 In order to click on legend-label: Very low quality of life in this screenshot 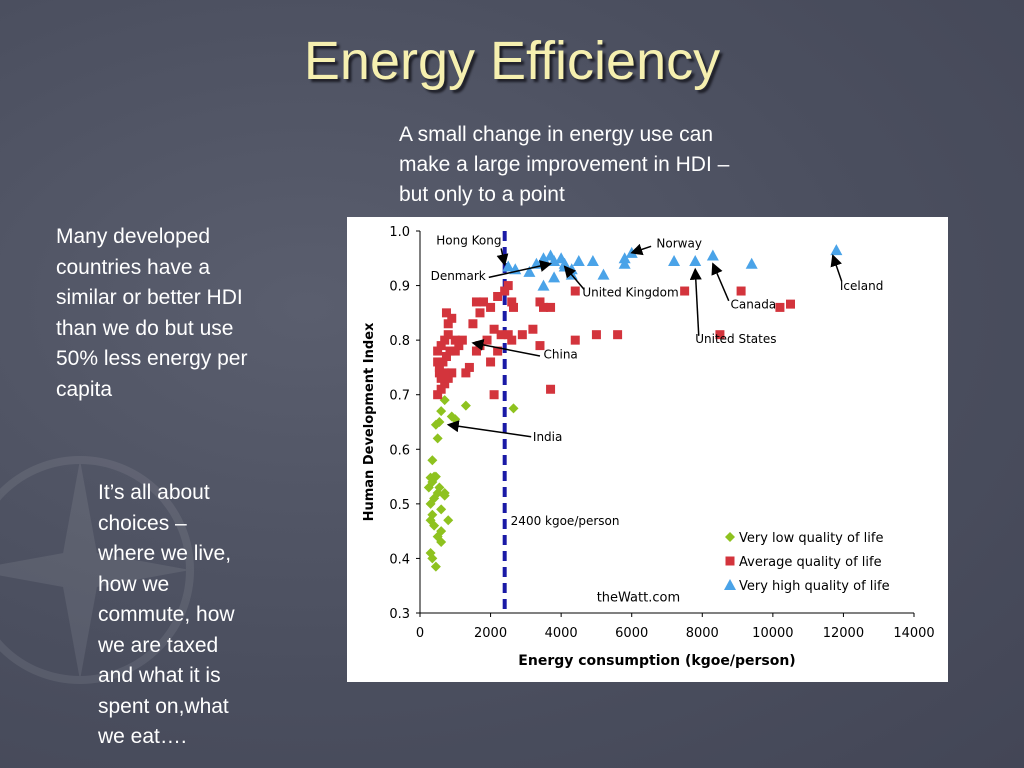, I will do `click(811, 538)`.